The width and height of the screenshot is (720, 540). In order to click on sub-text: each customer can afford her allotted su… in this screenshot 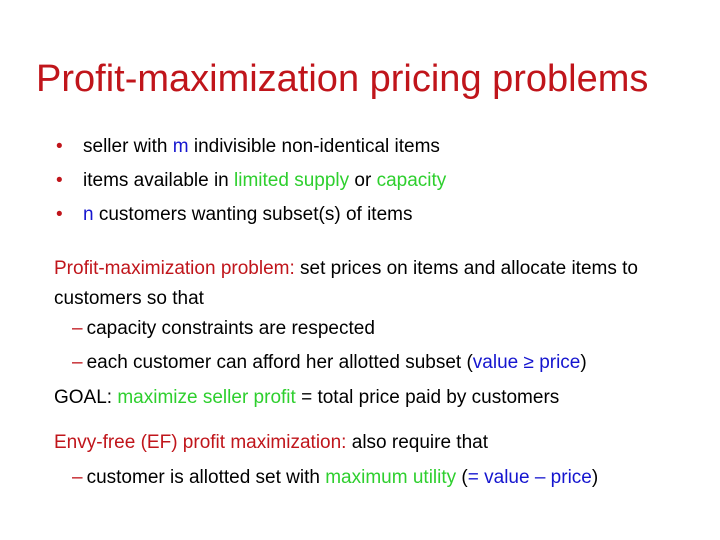, I will do `click(279, 362)`.